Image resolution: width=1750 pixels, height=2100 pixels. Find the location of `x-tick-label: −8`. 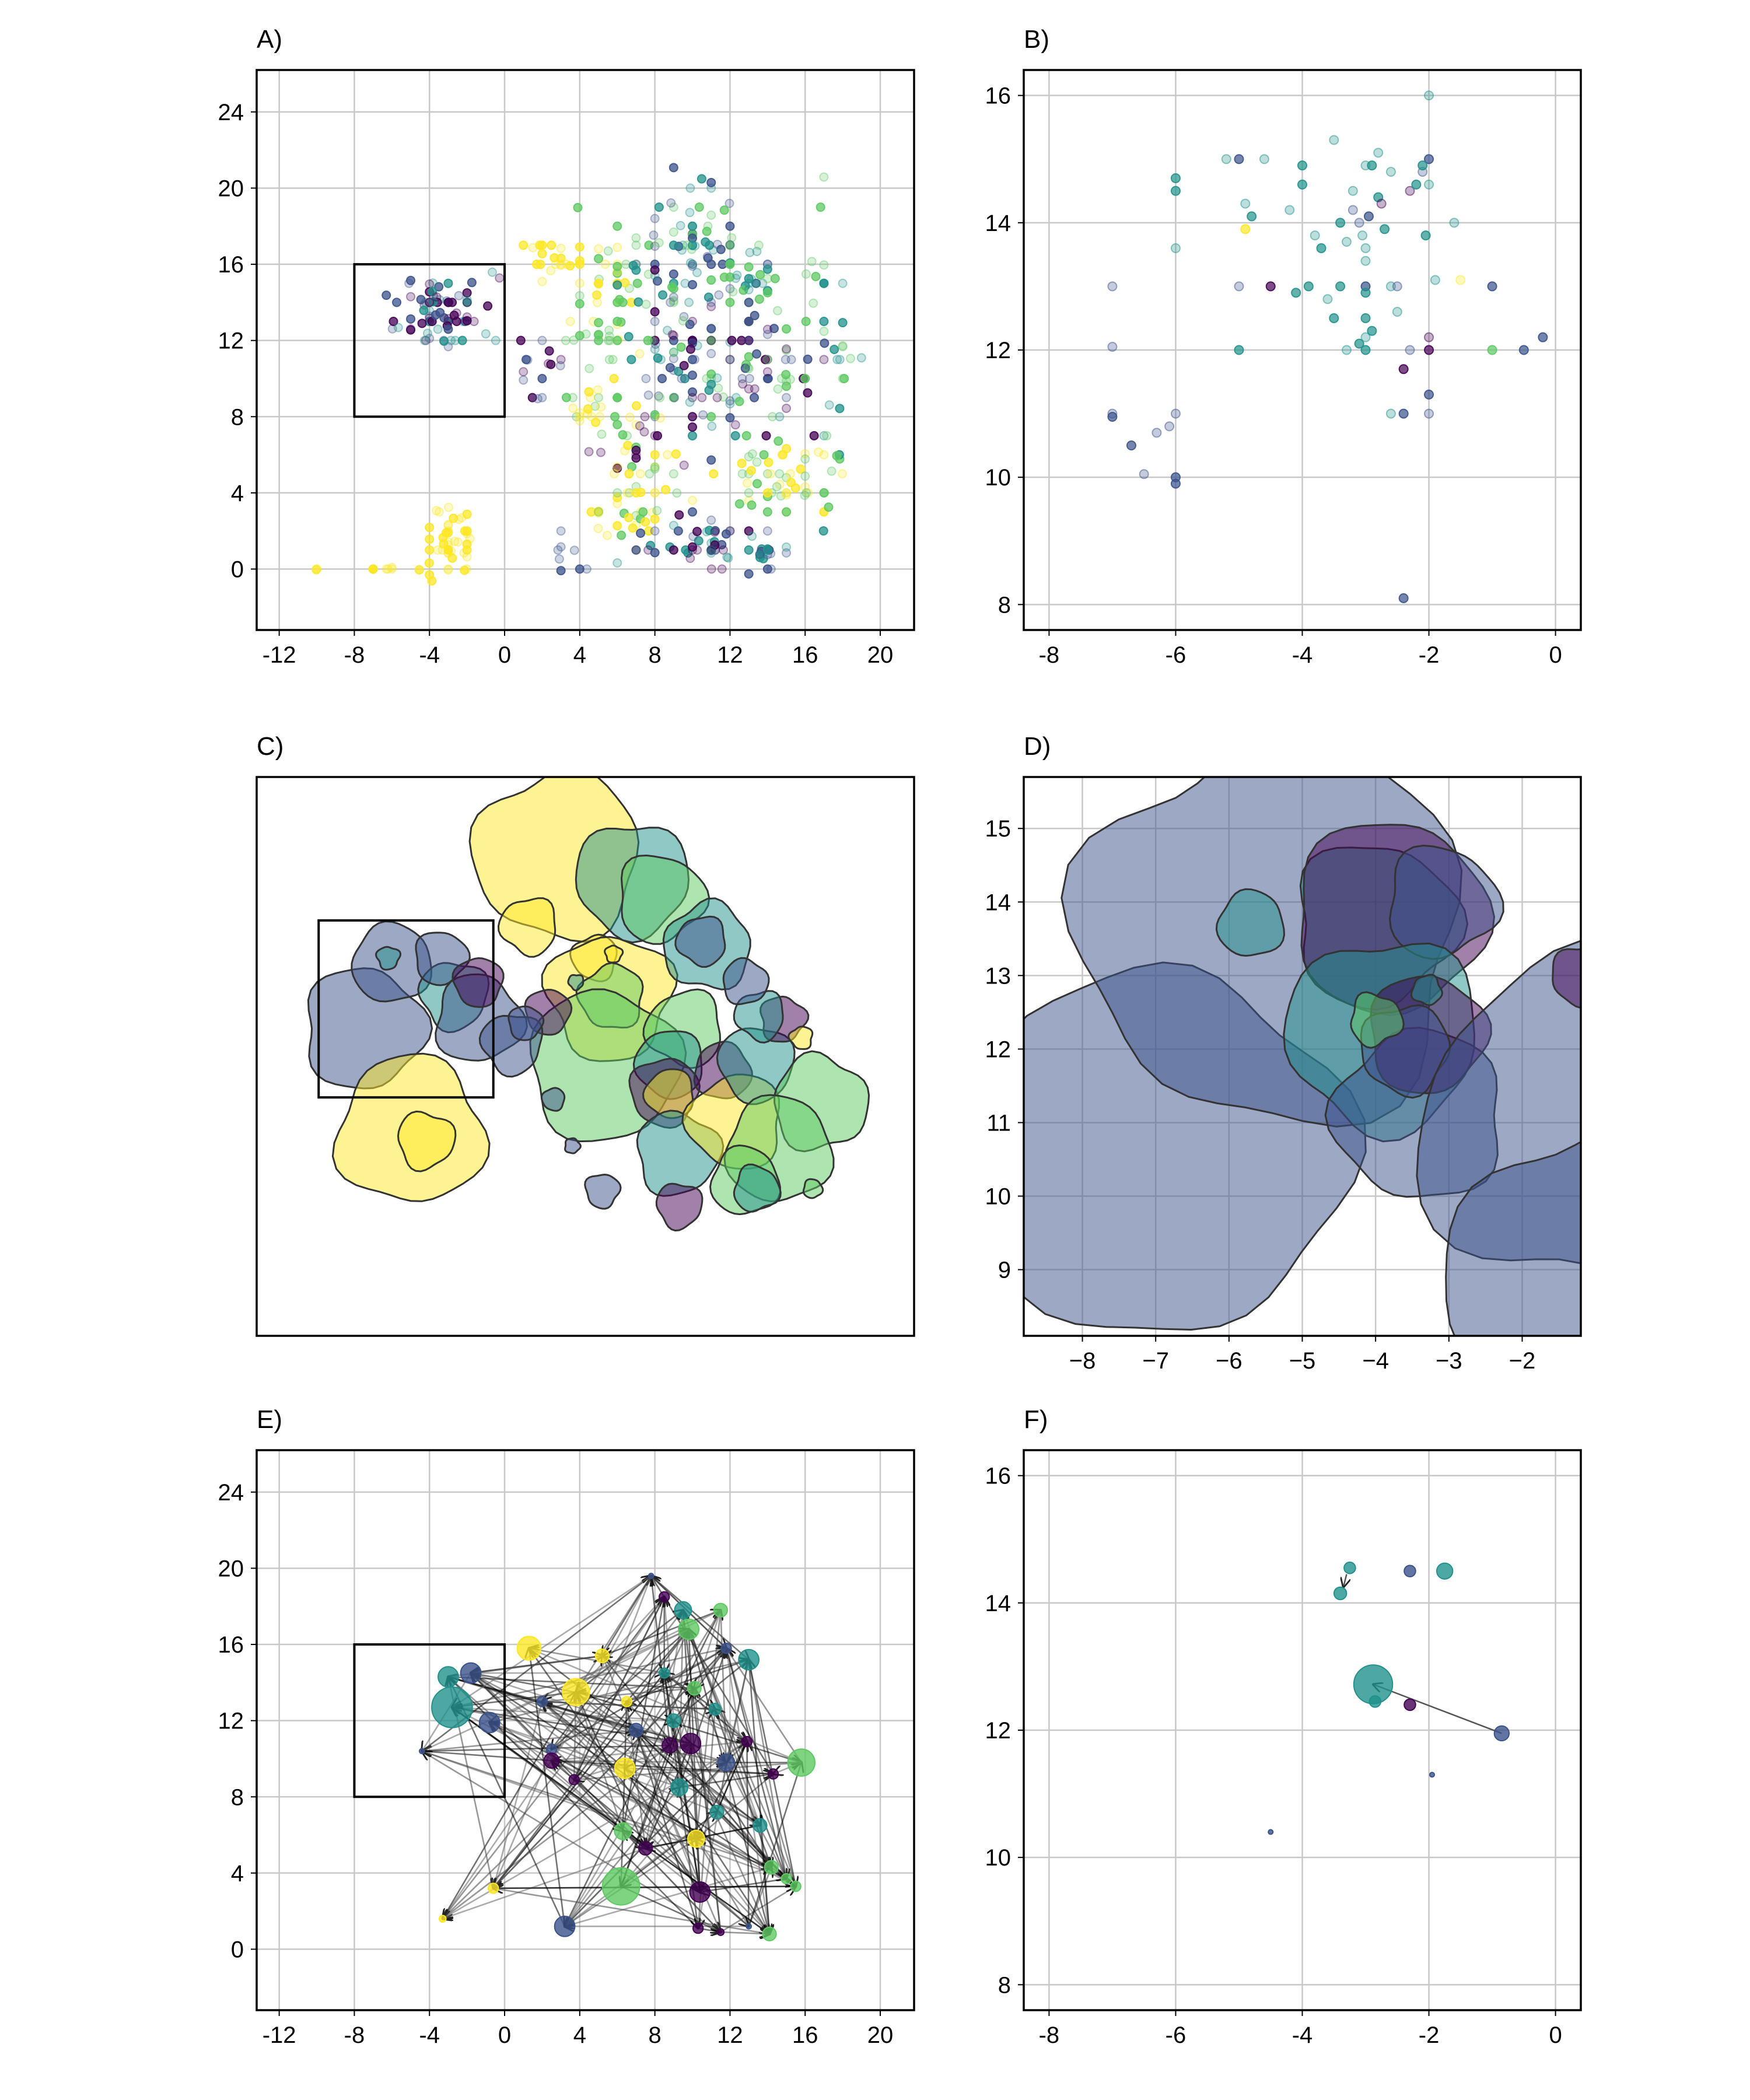

x-tick-label: −8 is located at coordinates (1082, 1361).